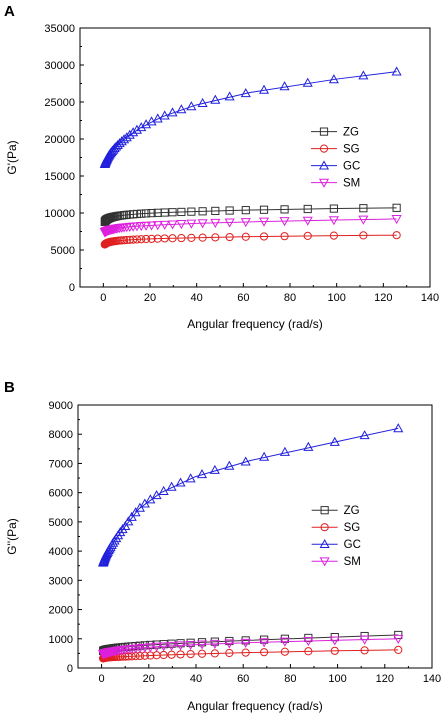 The image size is (447, 728). I want to click on legend-label: SG, so click(352, 528).